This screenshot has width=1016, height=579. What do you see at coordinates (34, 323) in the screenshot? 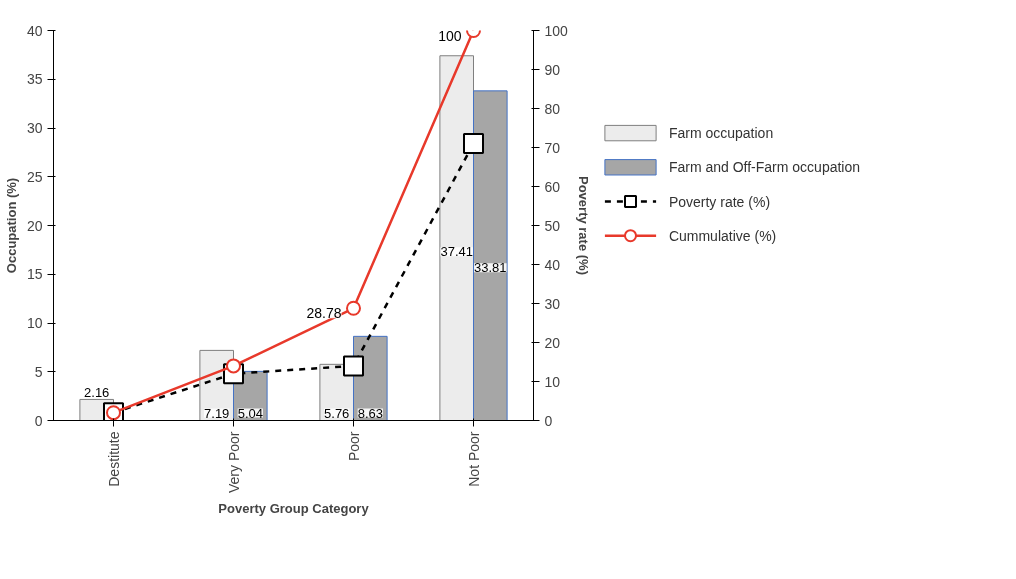
I see `y-tick-label: 10` at bounding box center [34, 323].